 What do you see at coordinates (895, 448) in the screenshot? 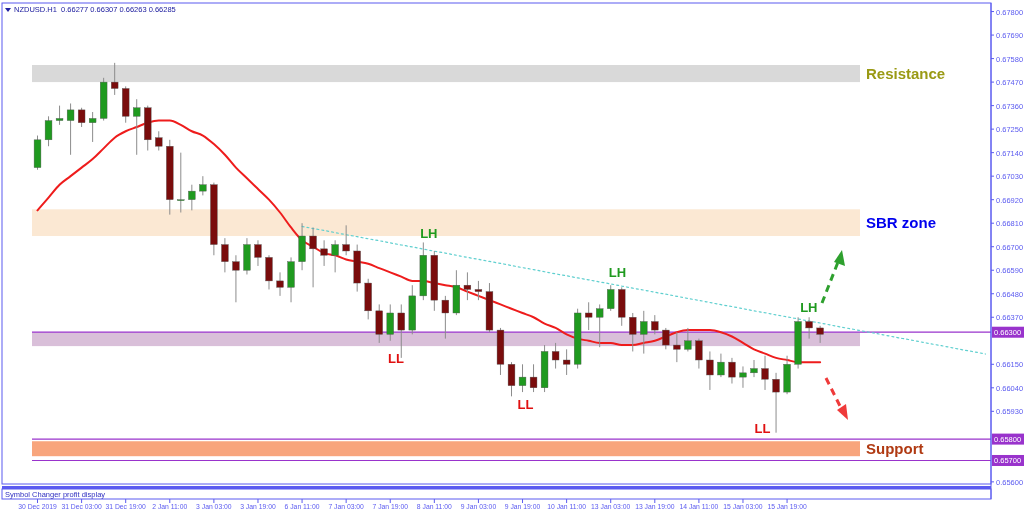
I see `band-label: Support` at bounding box center [895, 448].